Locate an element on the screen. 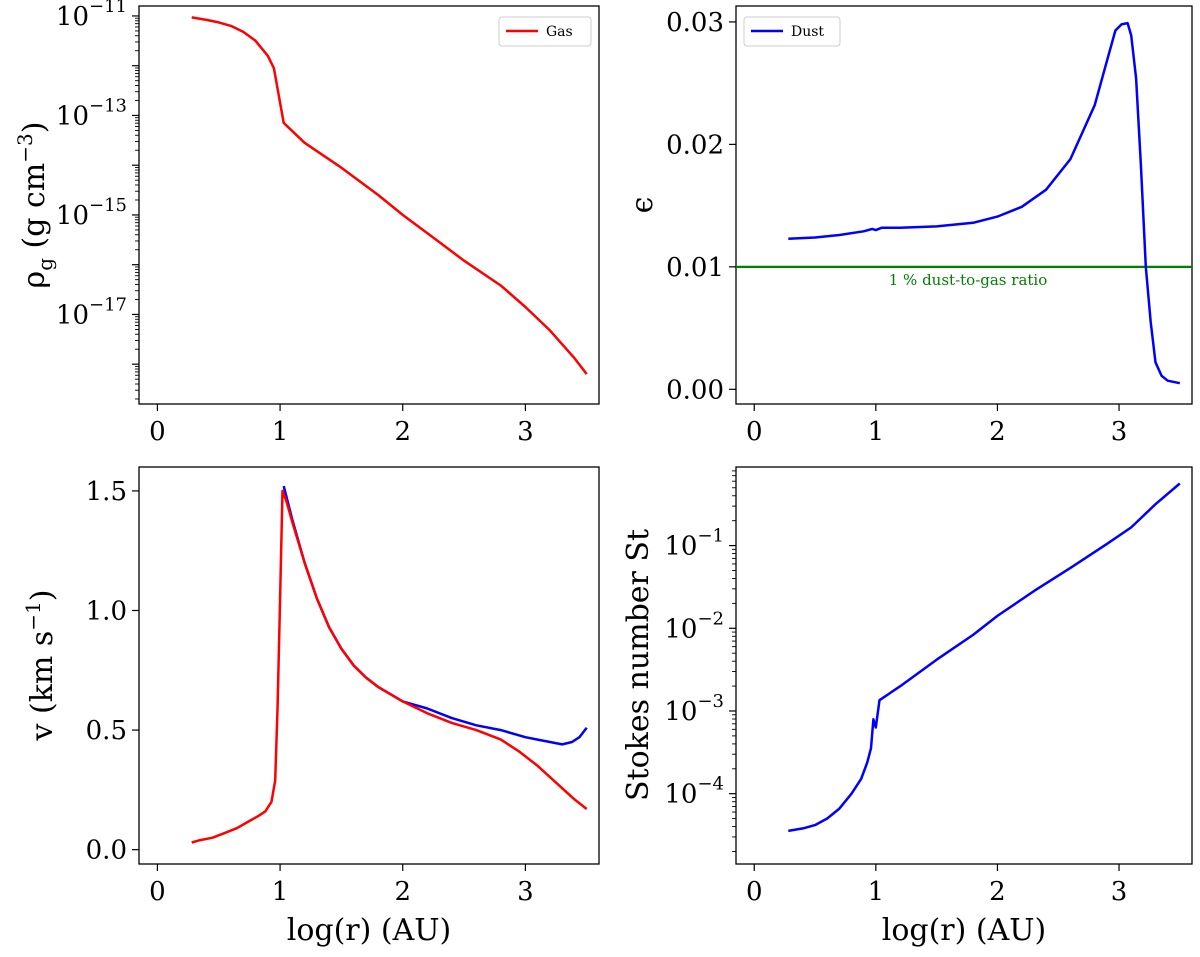  y-ticks: 10⁻¹¹ 10⁻¹³ 10⁻¹⁵ 10⁻¹⁷ is located at coordinates (97, 200).